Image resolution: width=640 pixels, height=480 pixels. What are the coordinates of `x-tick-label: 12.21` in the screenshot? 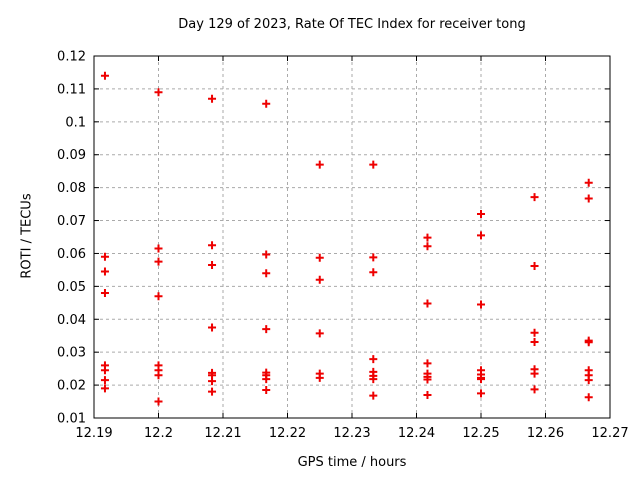 It's located at (222, 433).